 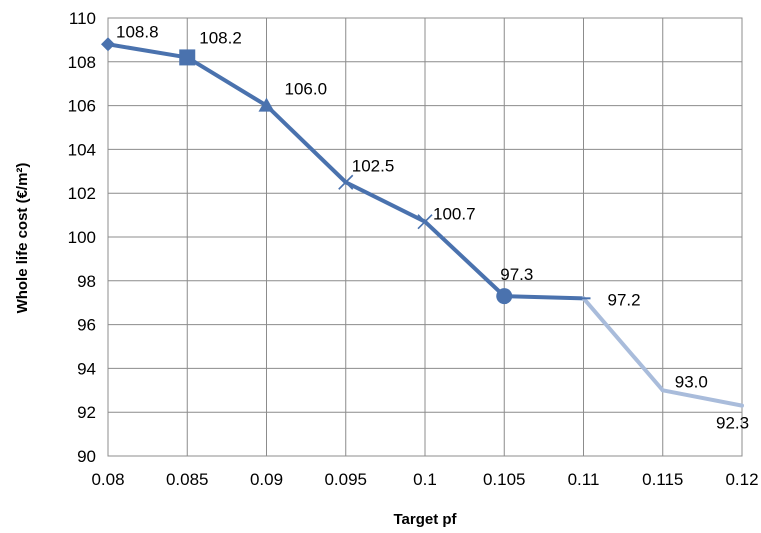 What do you see at coordinates (82, 149) in the screenshot?
I see `y-tick-label: 104` at bounding box center [82, 149].